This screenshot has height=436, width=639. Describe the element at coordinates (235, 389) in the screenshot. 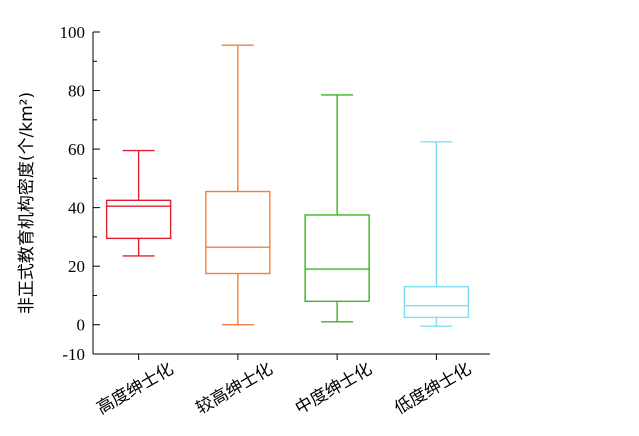

I see `x-category-label: 较高绅士化` at that location.